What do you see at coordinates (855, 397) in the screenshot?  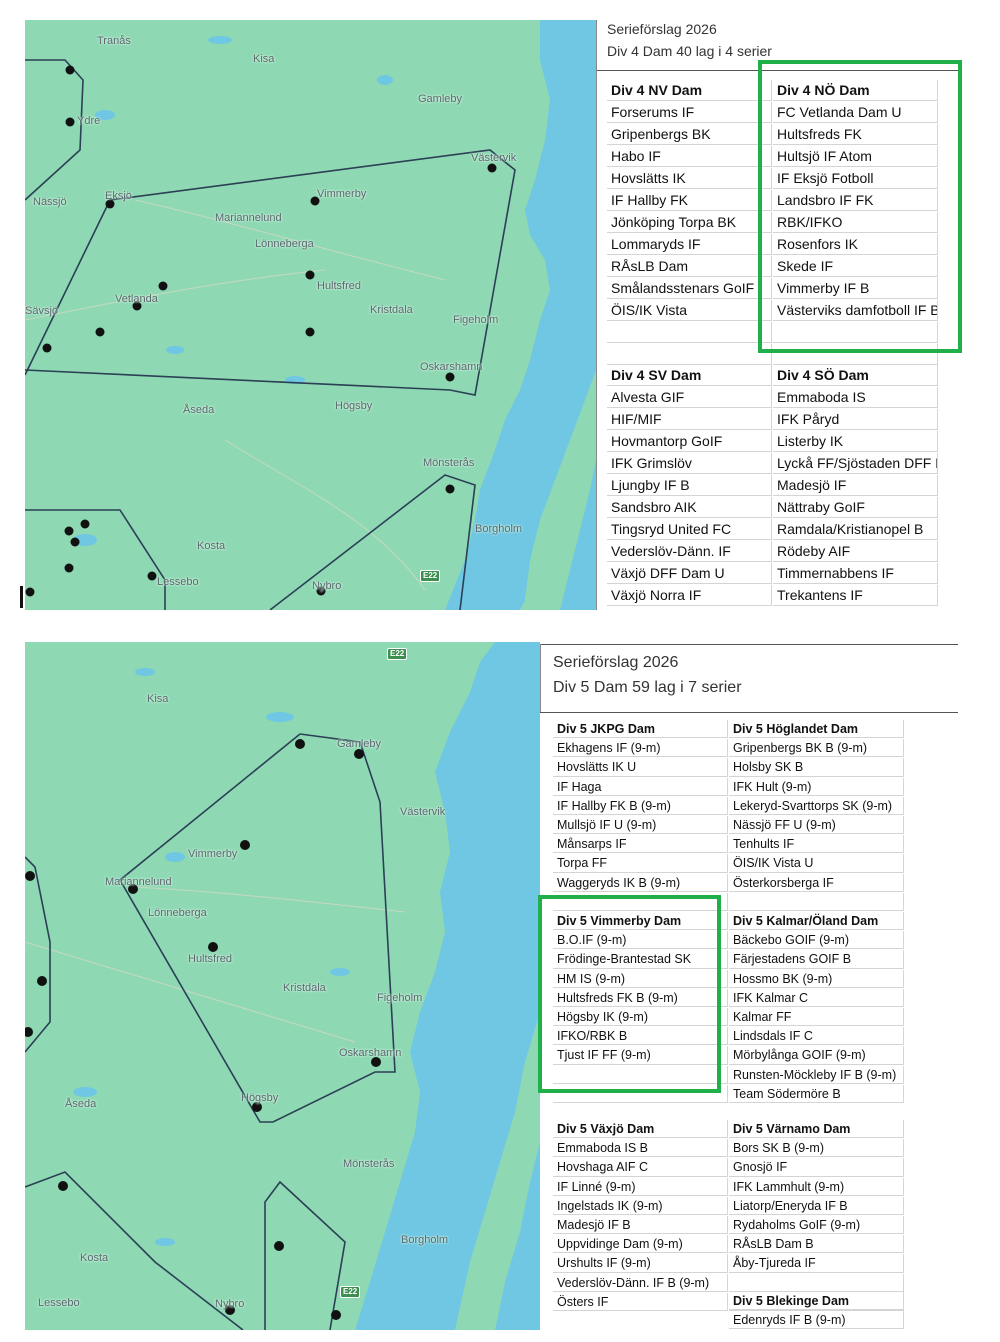 I see `team-cell: Emmaboda IS` at bounding box center [855, 397].